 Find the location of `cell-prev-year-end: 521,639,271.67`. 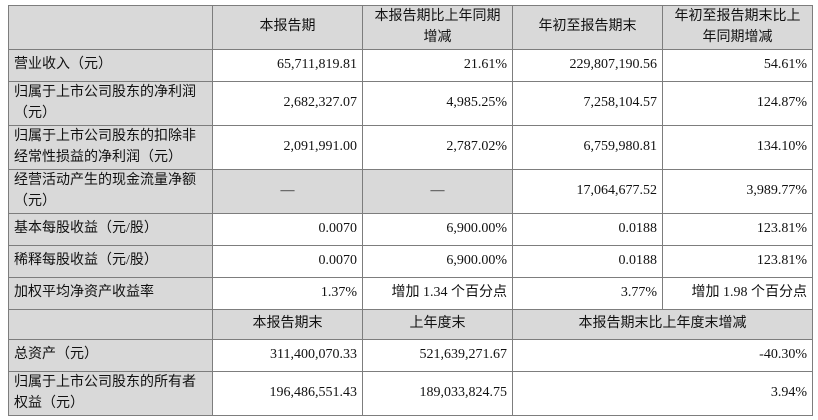

cell-prev-year-end: 521,639,271.67 is located at coordinates (437, 355).